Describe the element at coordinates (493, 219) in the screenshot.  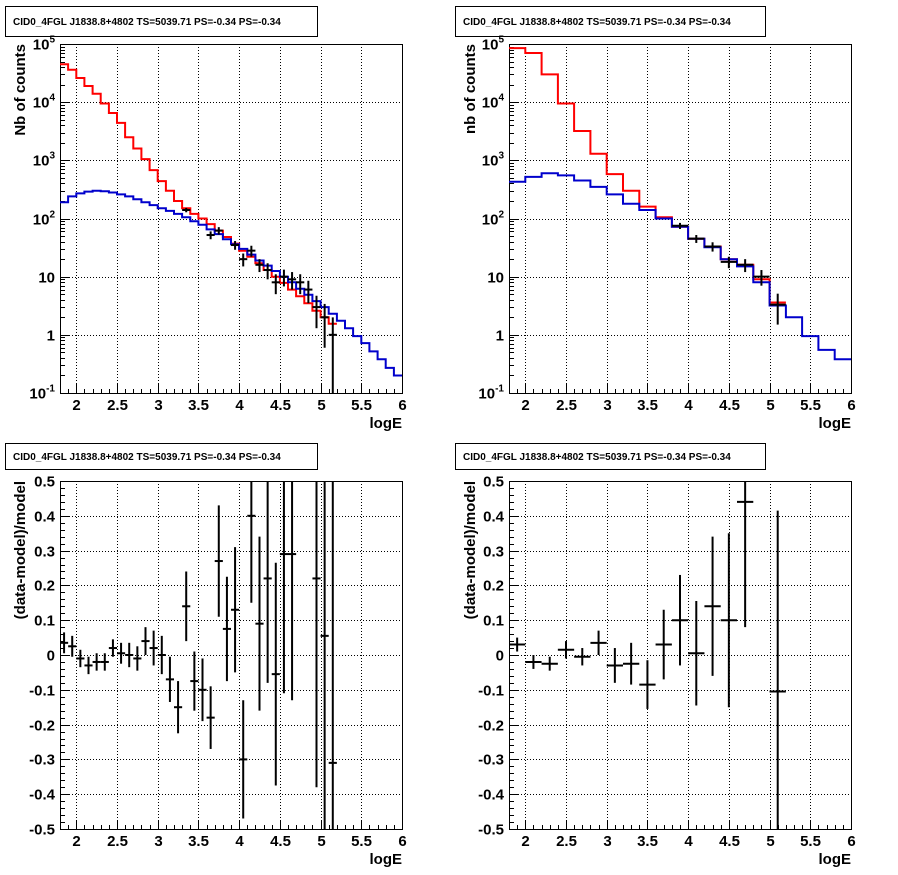
I see `y-tick-label: 10²` at that location.